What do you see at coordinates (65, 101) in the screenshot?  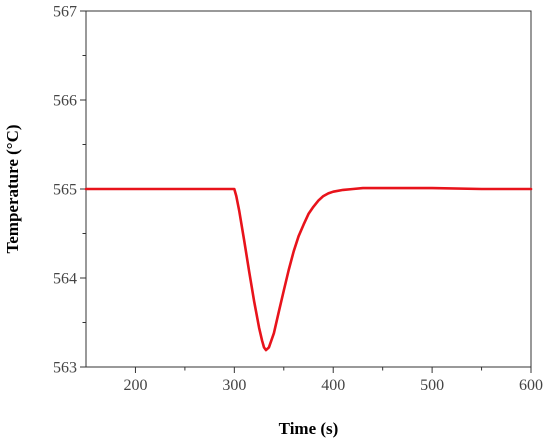 I see `y-tick-label: 566` at bounding box center [65, 101].